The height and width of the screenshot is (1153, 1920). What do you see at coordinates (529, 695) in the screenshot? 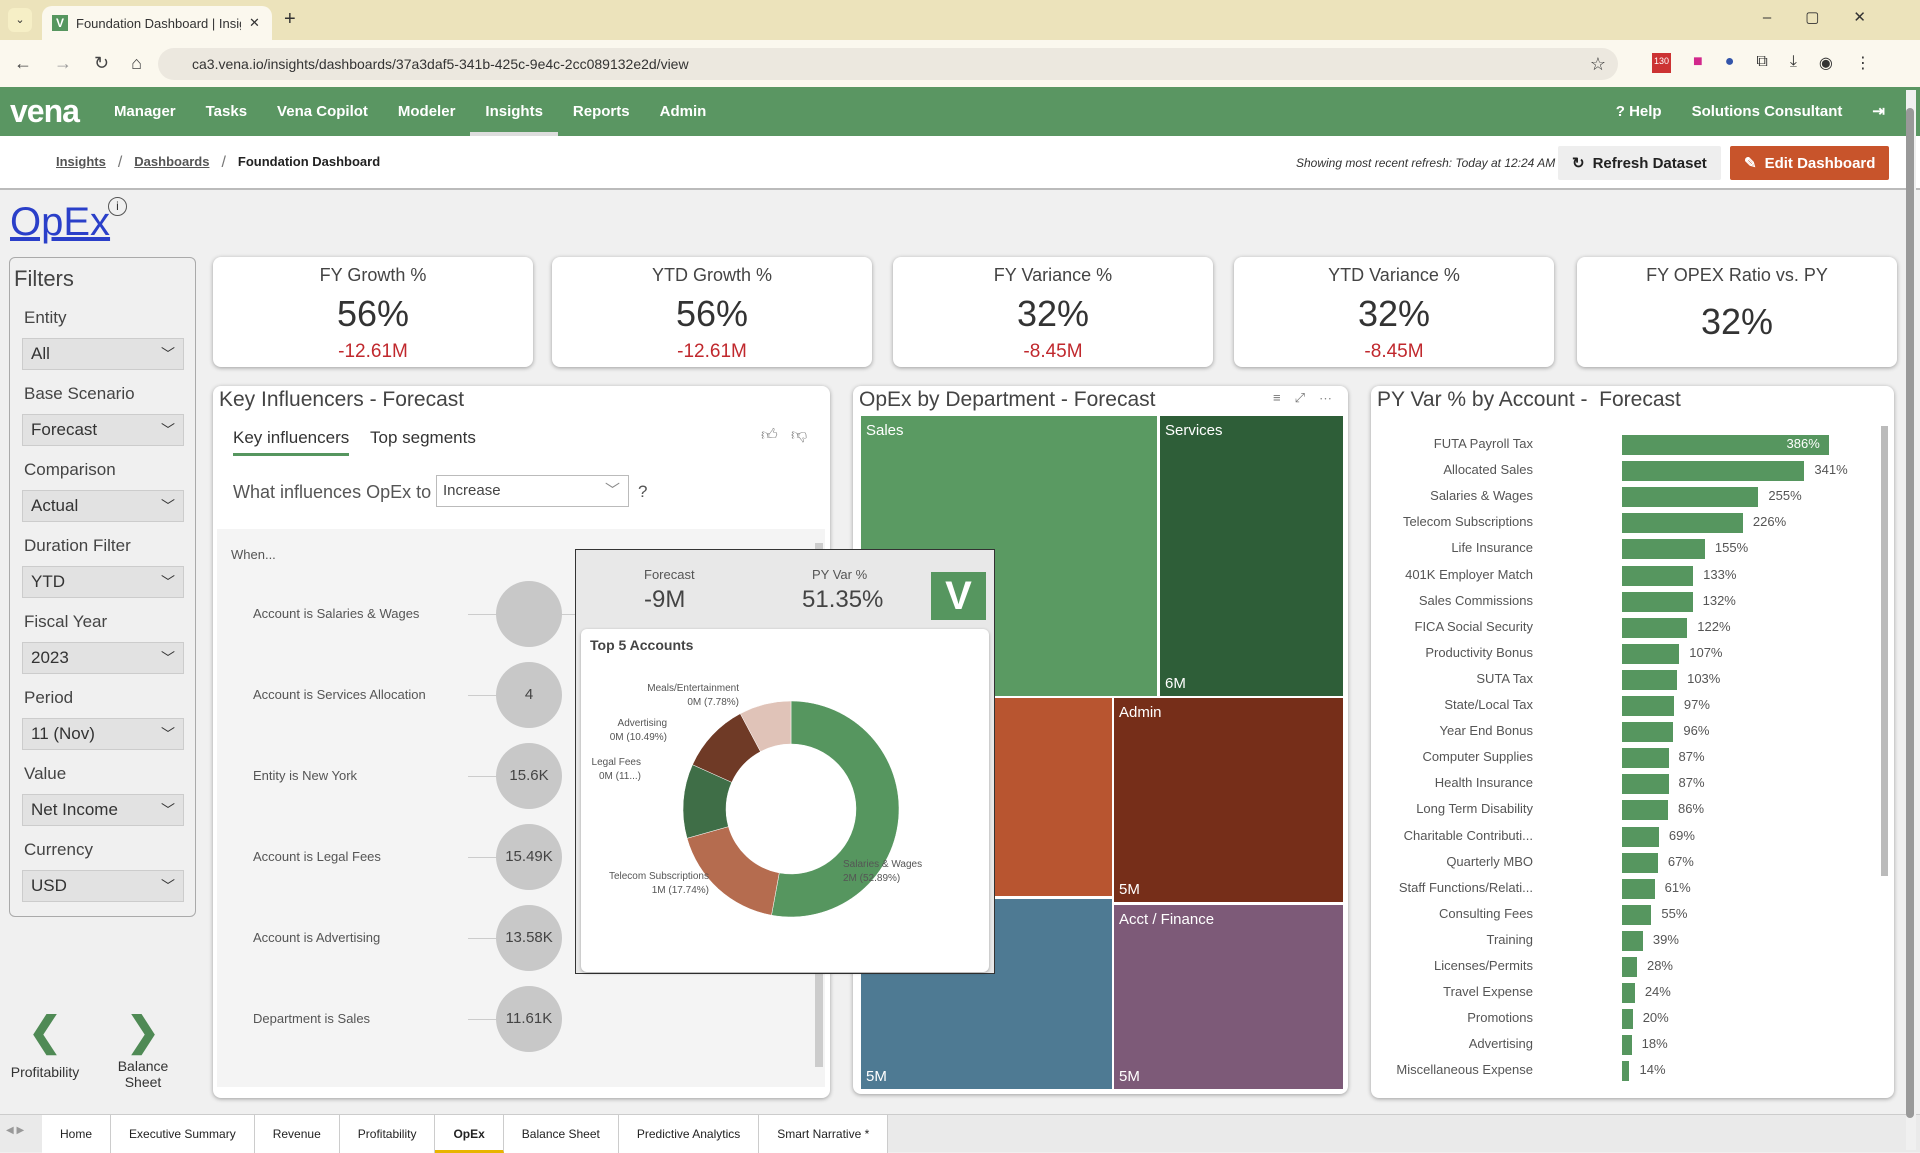
I see `influencer-bubble: 4` at bounding box center [529, 695].